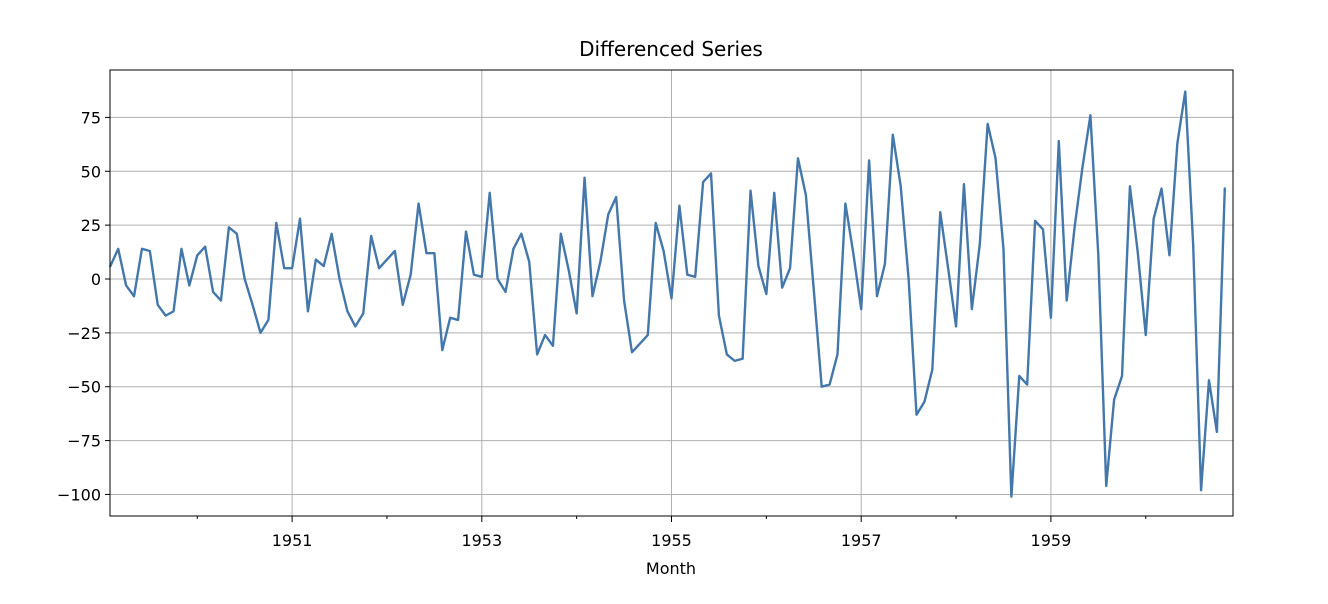 The height and width of the screenshot is (604, 1328). I want to click on y-tick-label: −25, so click(84, 333).